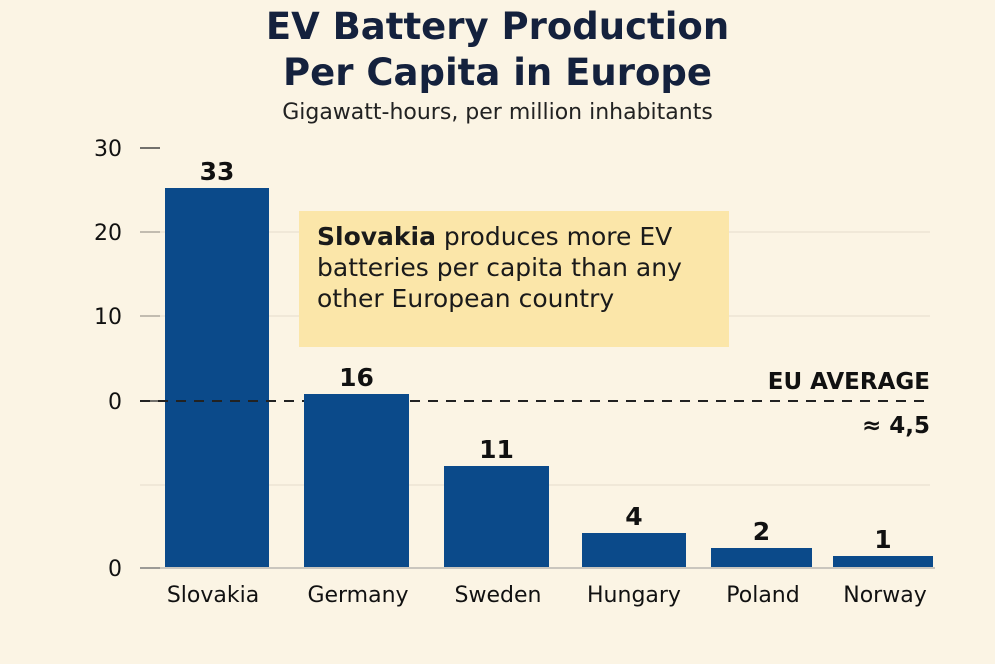  What do you see at coordinates (108, 317) in the screenshot?
I see `y-tick-label: 10` at bounding box center [108, 317].